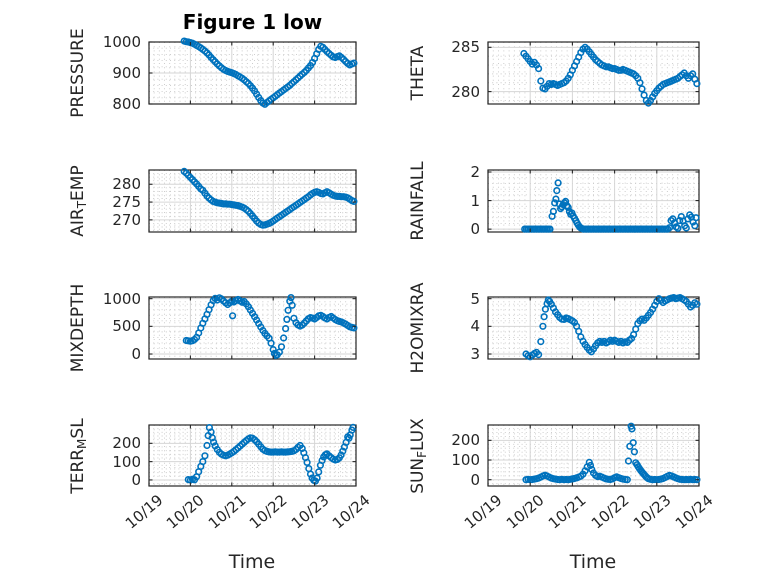 Image resolution: width=778 pixels, height=583 pixels. I want to click on y-tick-label: 285, so click(465, 47).